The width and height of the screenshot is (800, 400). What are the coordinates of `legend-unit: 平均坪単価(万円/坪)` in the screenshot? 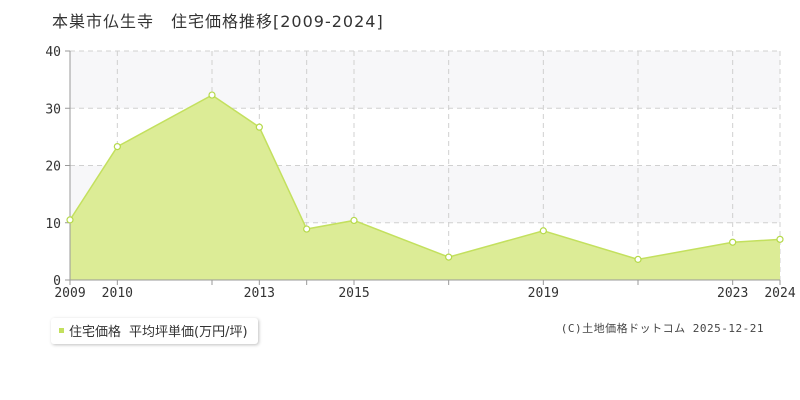 It's located at (188, 332).